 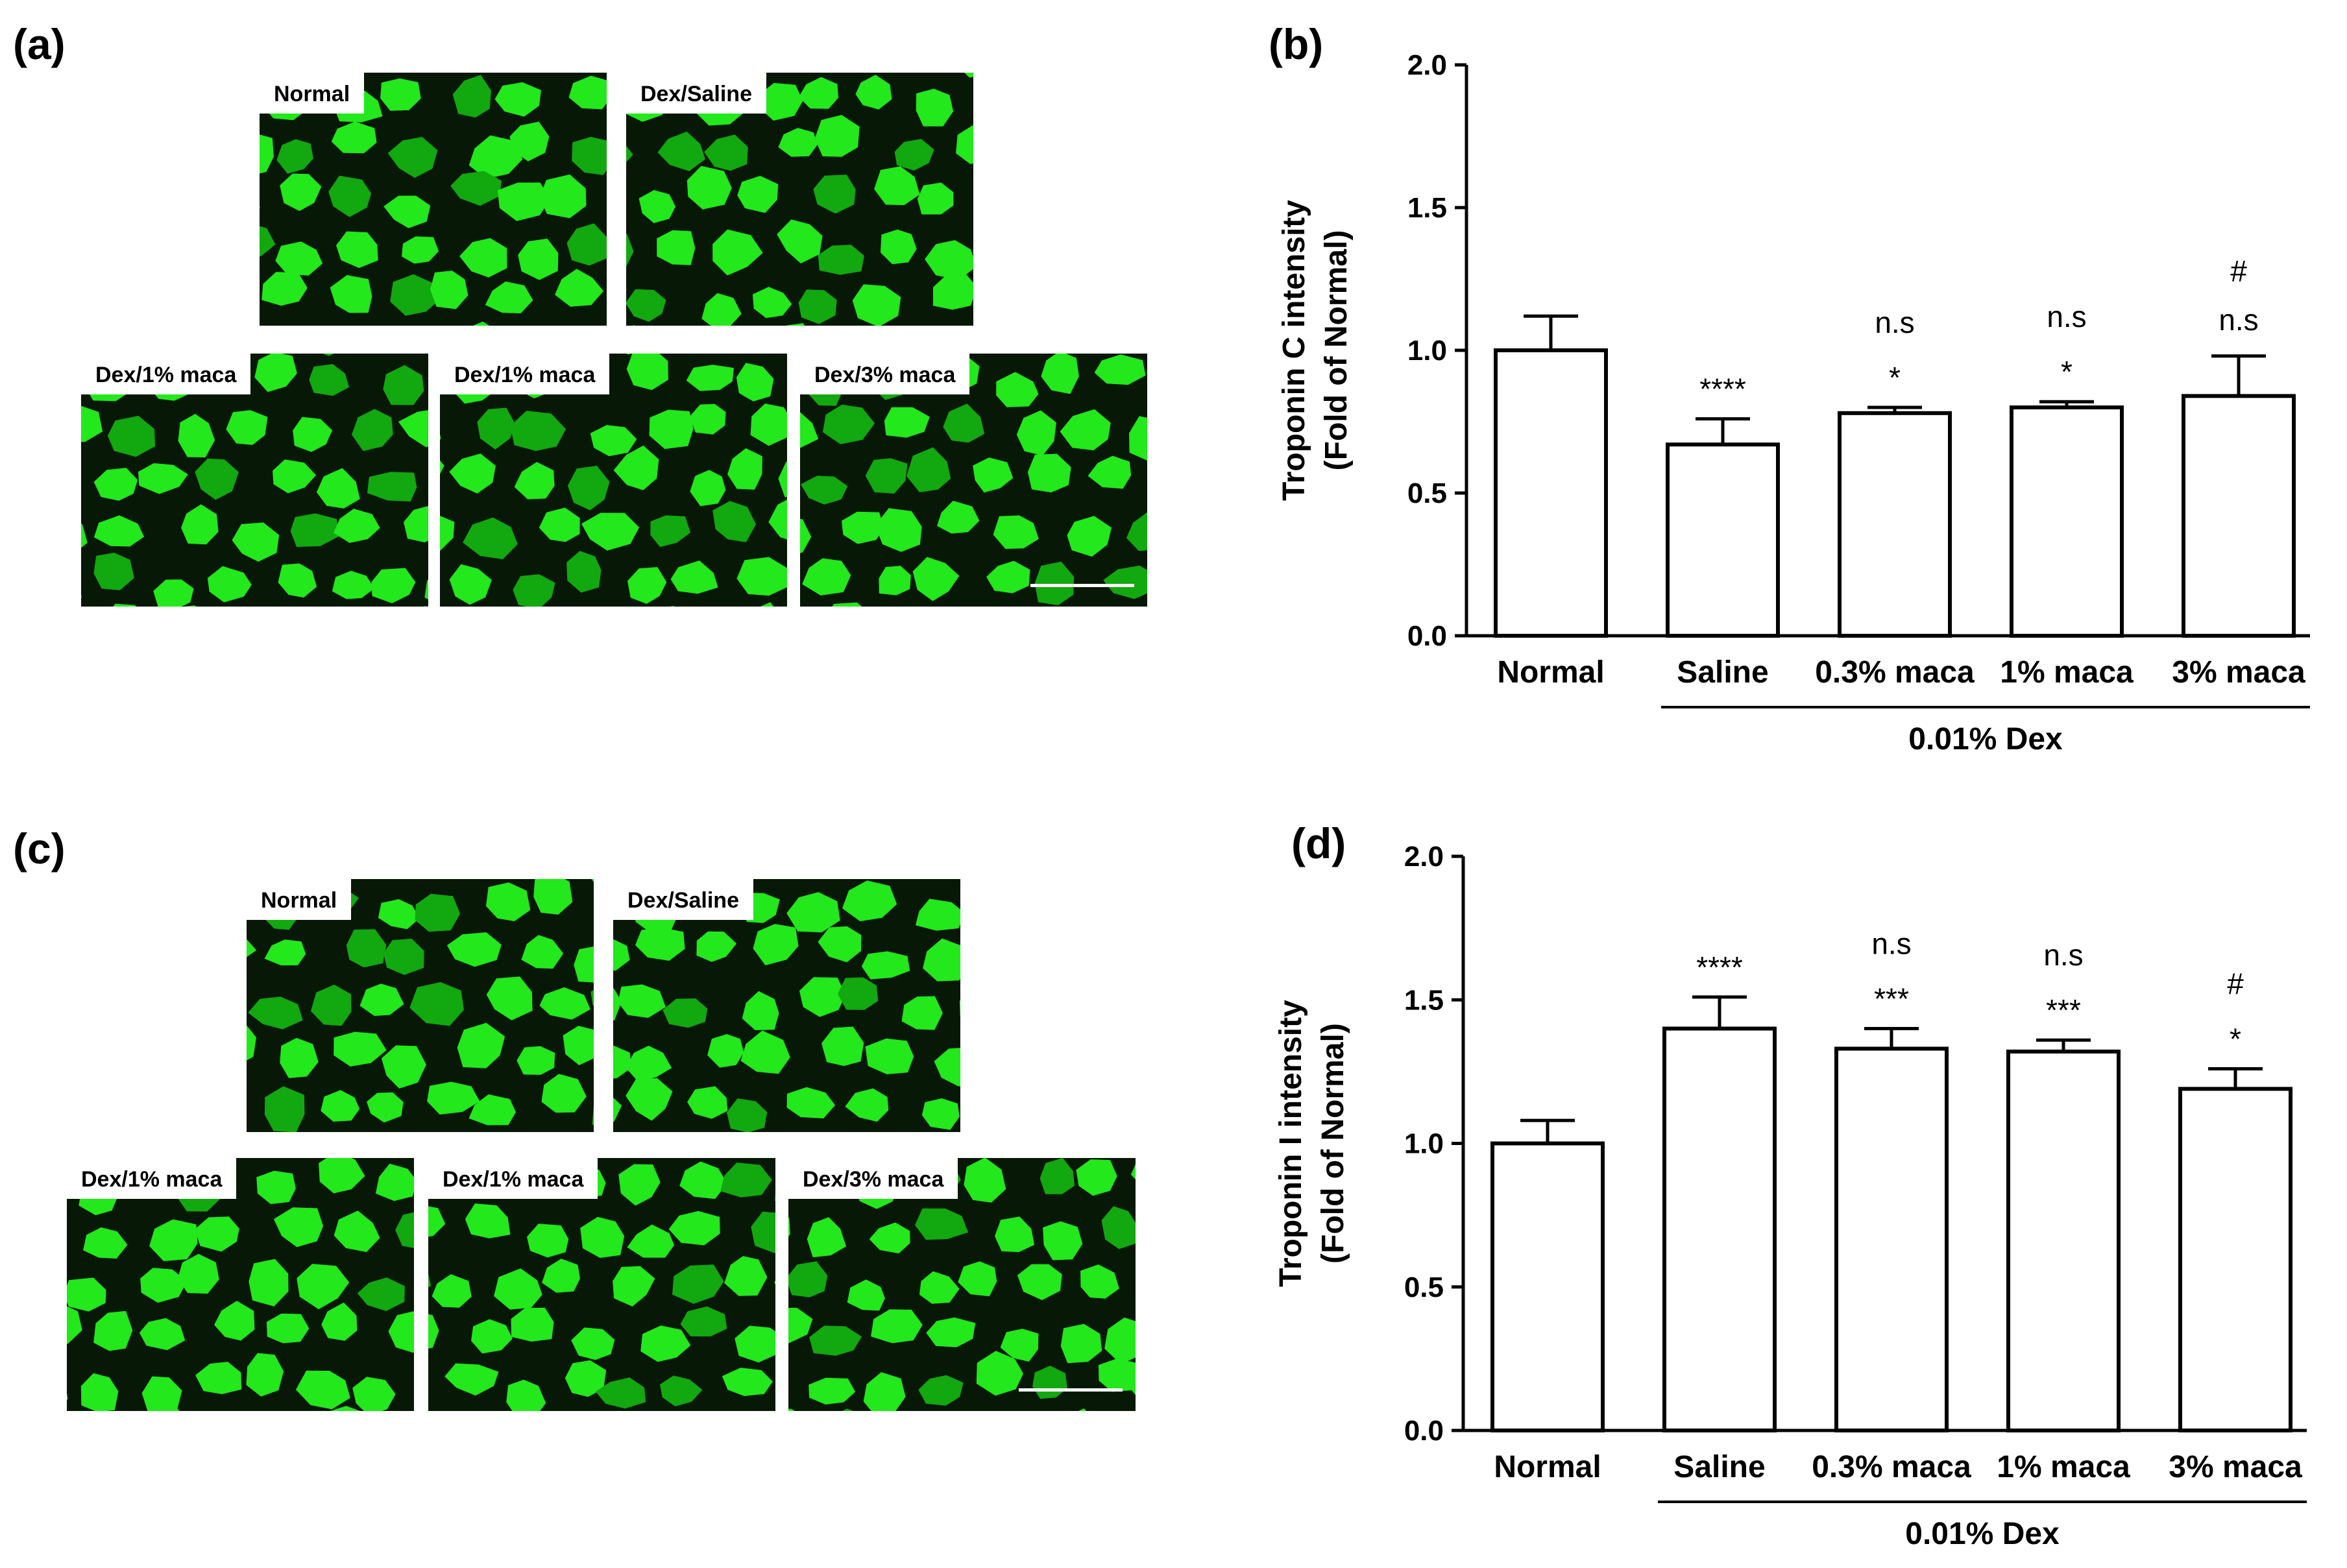 I want to click on y-tick-label: 2.0, so click(x=1427, y=65).